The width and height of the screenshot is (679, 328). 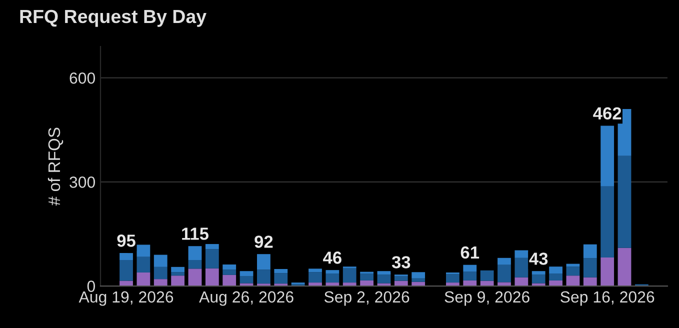 What do you see at coordinates (367, 298) in the screenshot?
I see `x-tick-label: Sep 2, 2026` at bounding box center [367, 298].